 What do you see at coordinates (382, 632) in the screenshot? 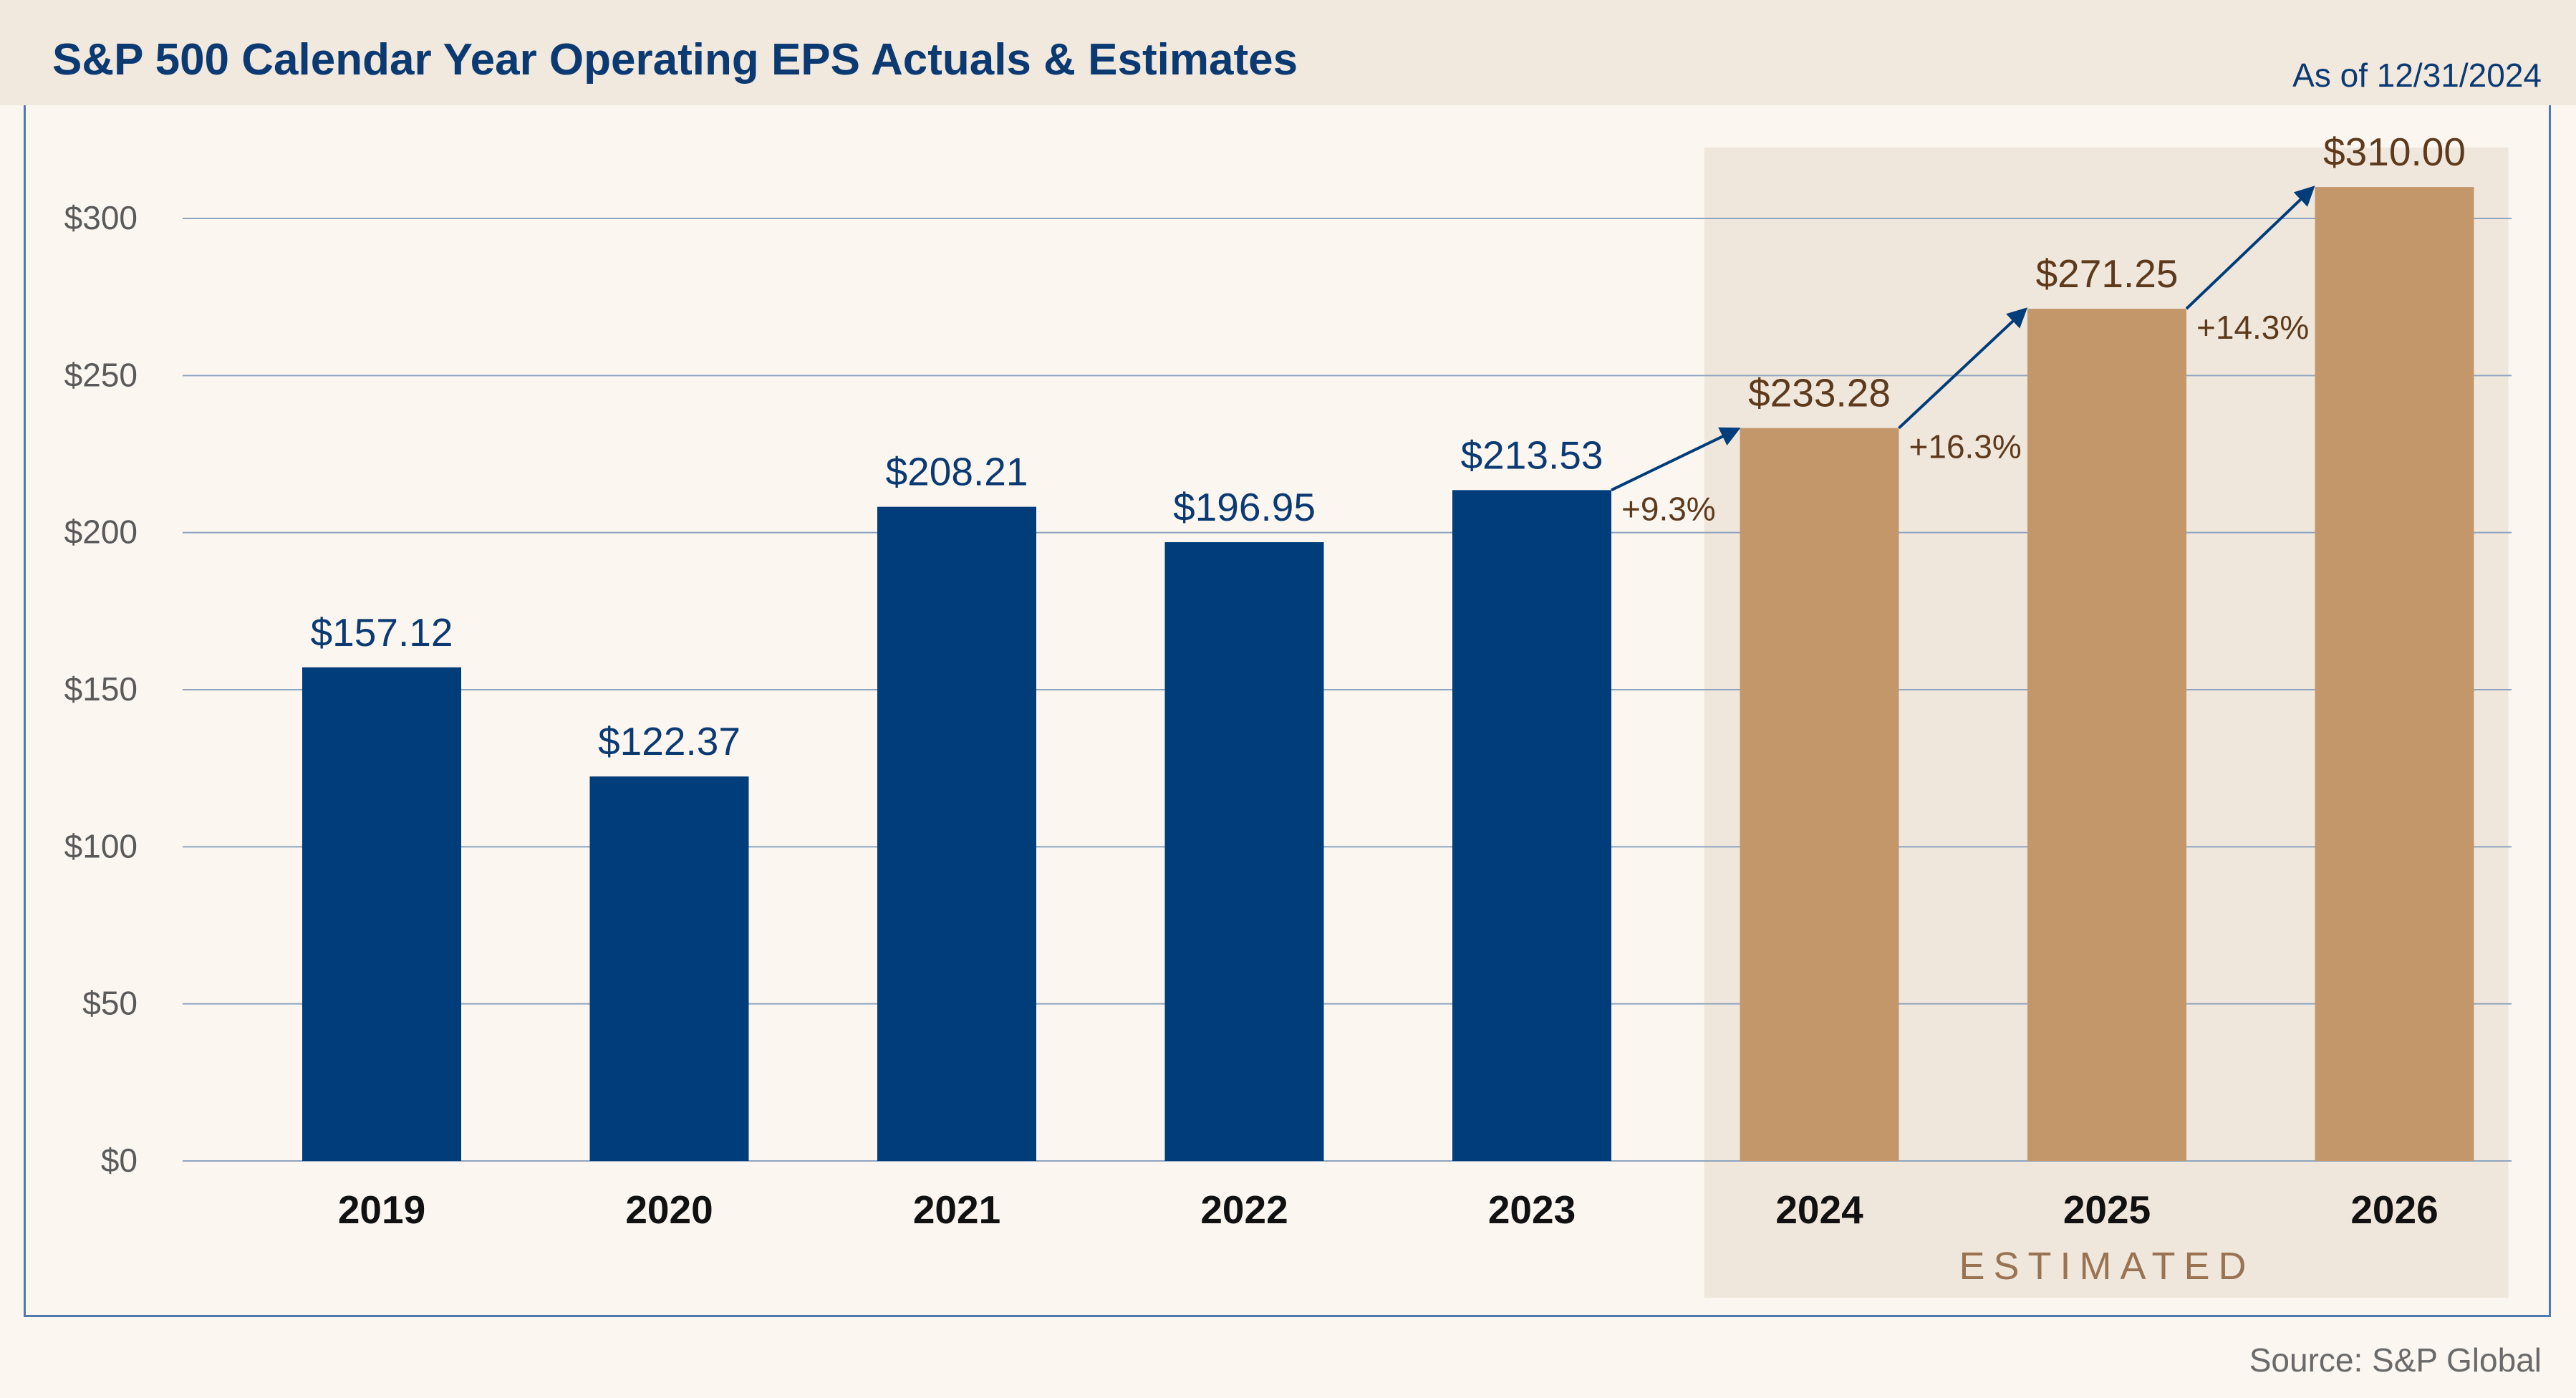
I see `value-label-2019: $157.12` at bounding box center [382, 632].